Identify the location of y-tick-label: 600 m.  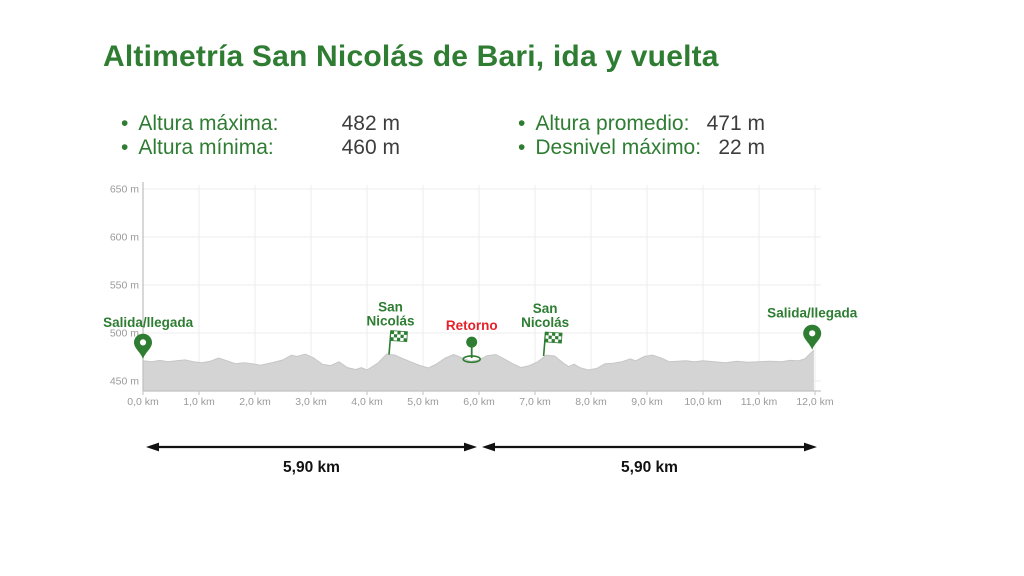
(124, 238).